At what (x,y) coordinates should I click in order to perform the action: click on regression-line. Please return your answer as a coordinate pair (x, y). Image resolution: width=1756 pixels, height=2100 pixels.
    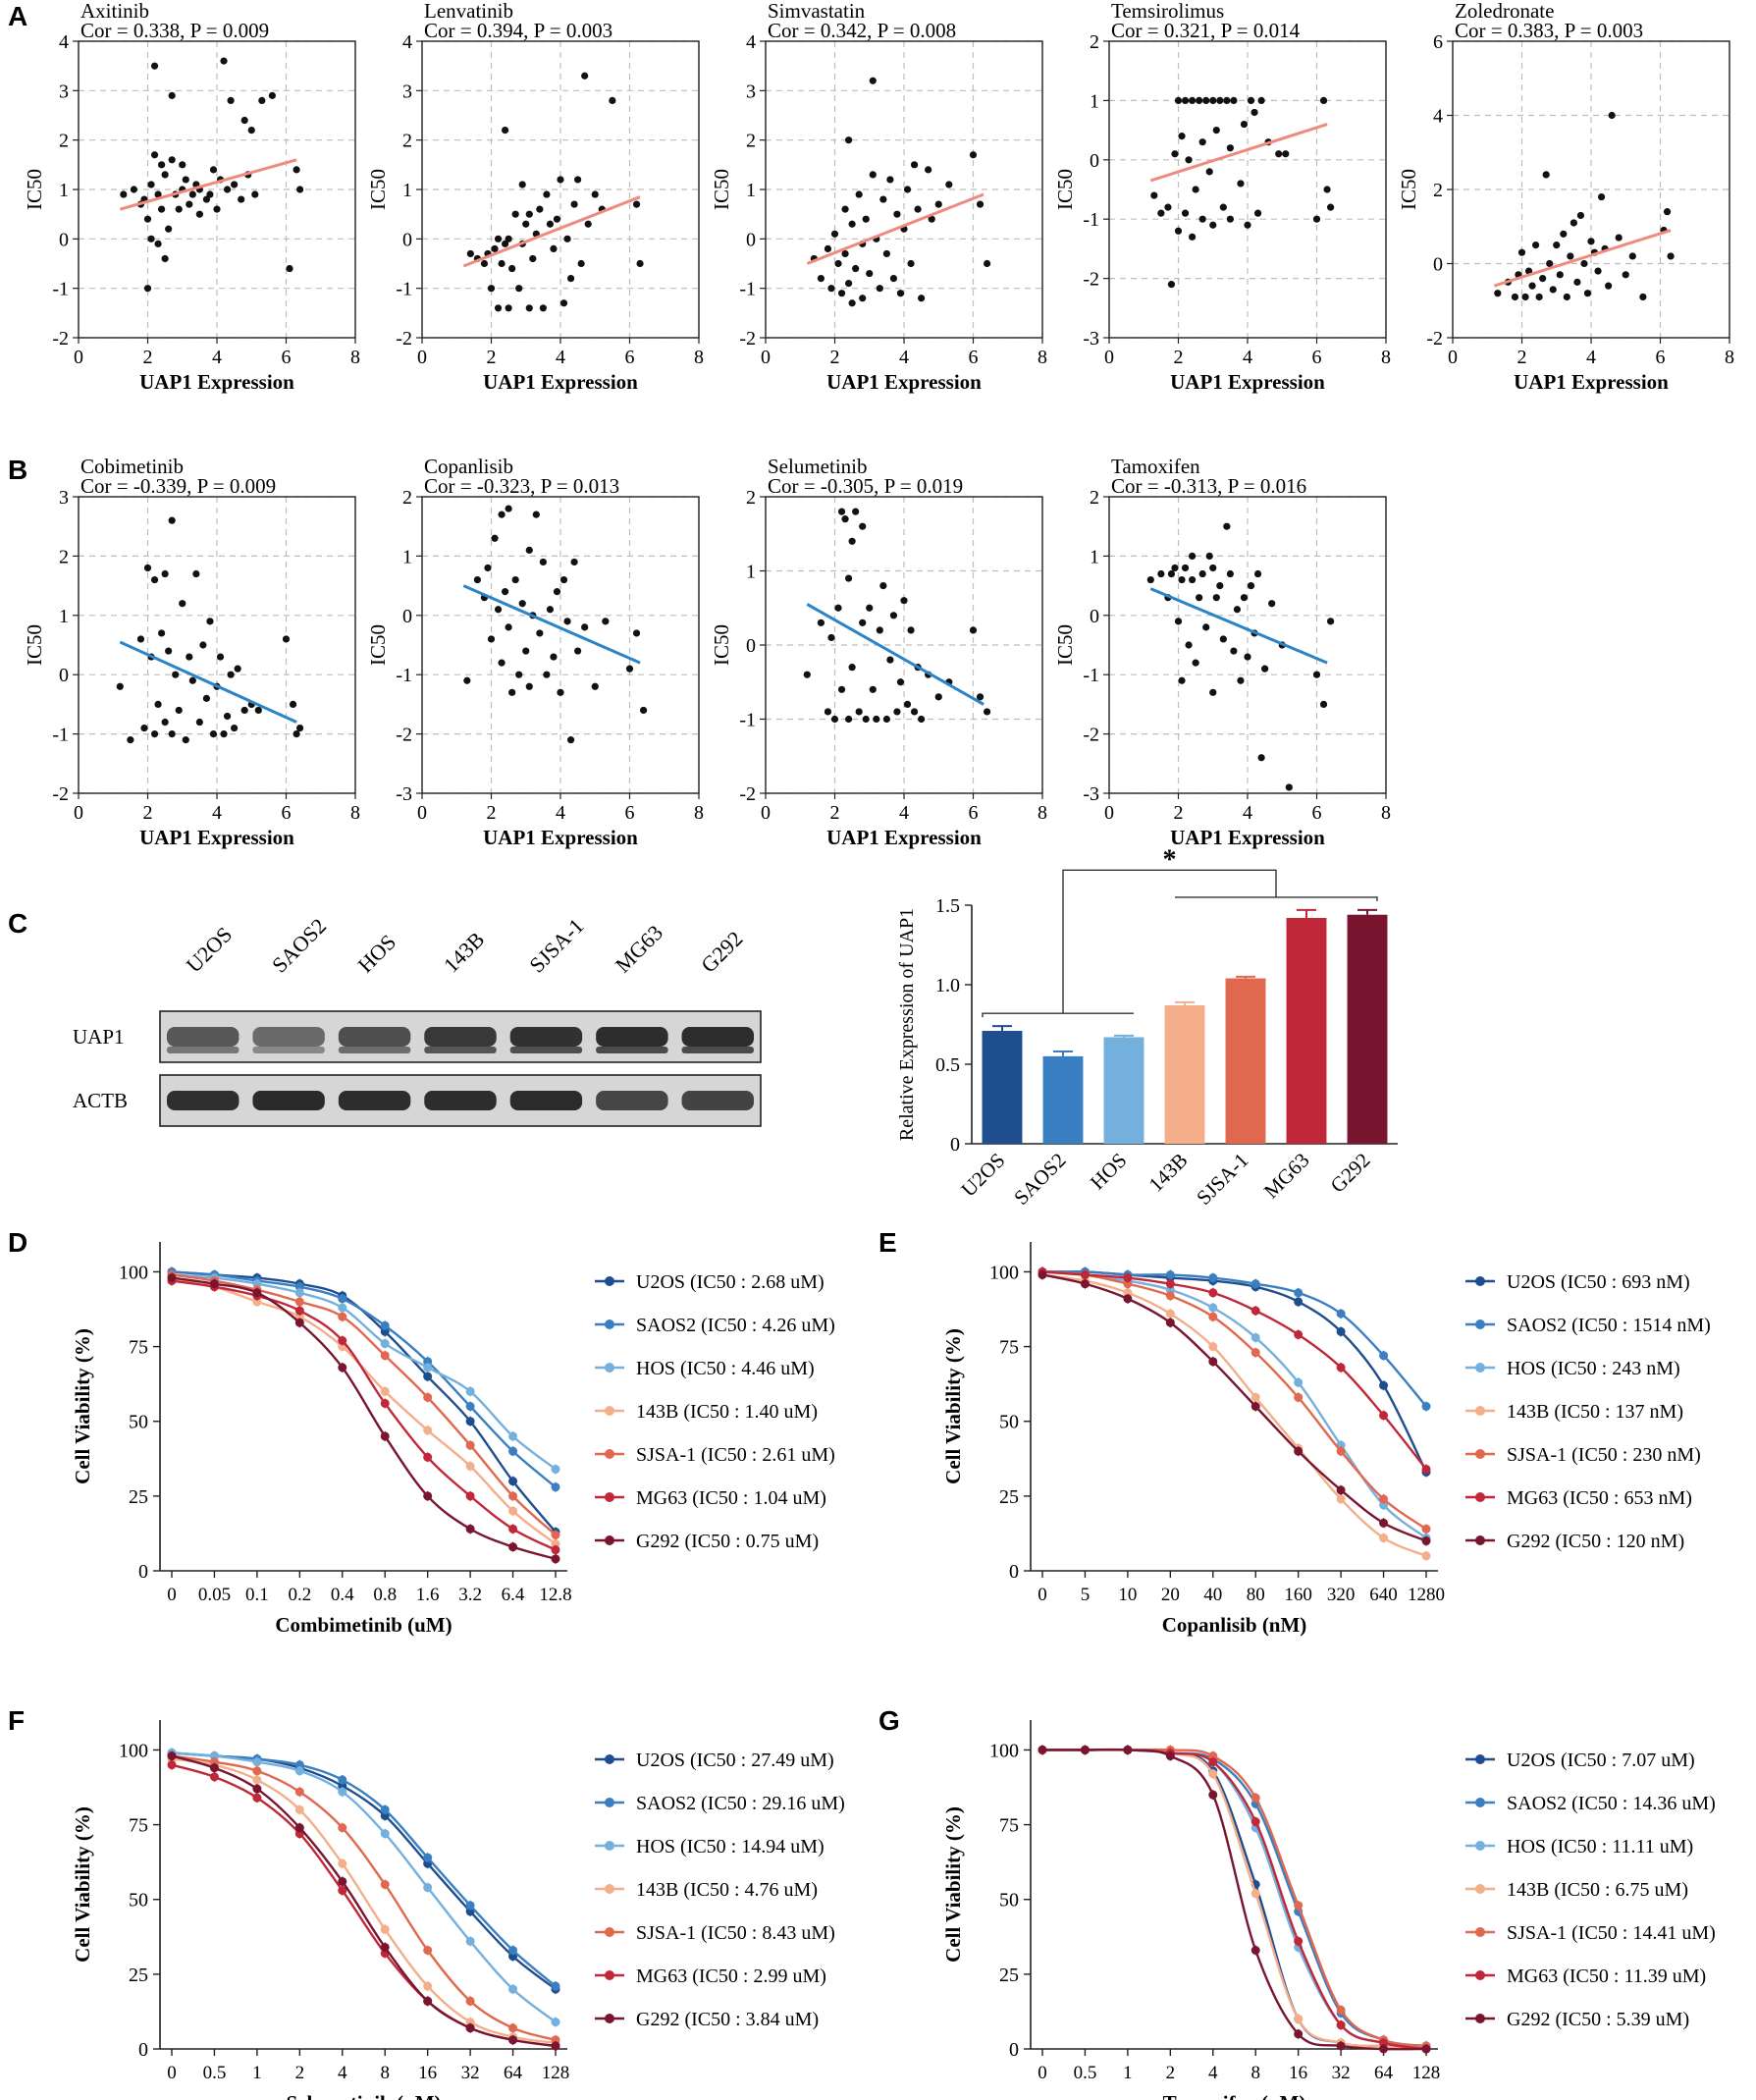
    Looking at the image, I should click on (1238, 153).